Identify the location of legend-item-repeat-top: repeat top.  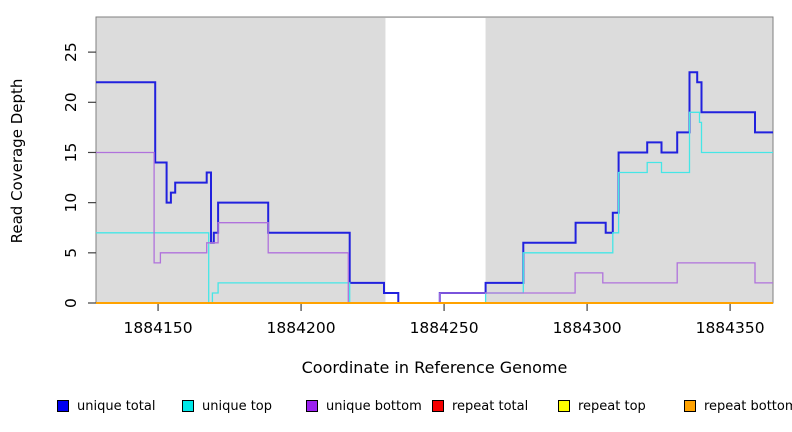
(602, 406).